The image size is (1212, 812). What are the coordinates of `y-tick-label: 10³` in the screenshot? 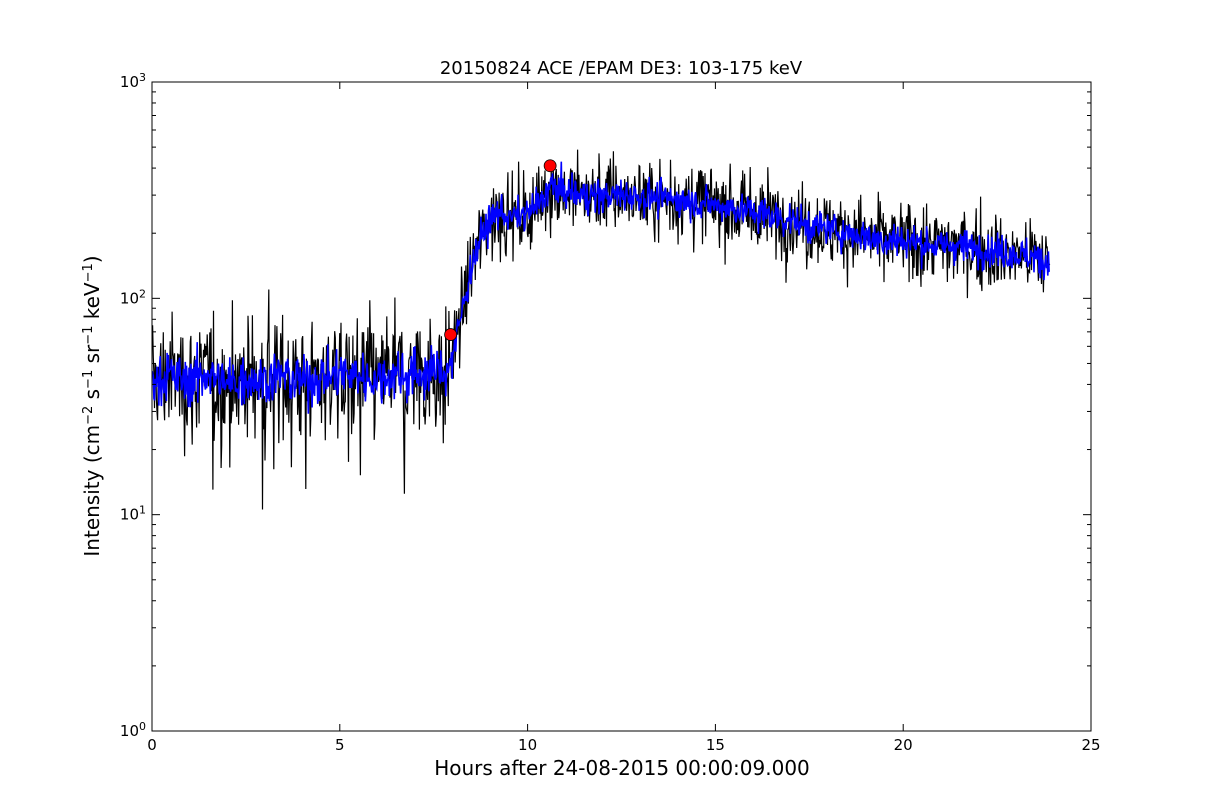 It's located at (133, 81).